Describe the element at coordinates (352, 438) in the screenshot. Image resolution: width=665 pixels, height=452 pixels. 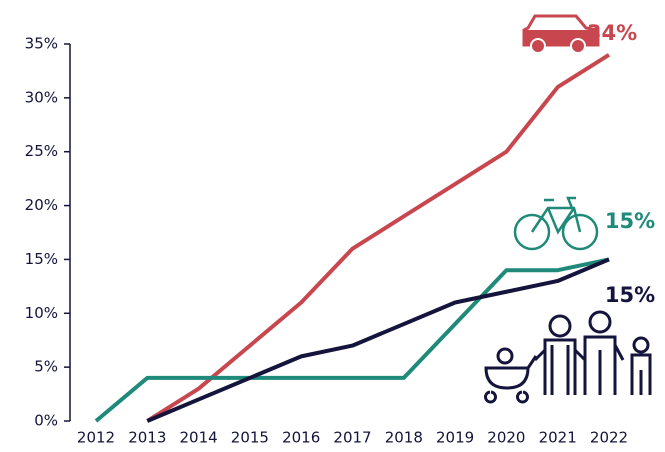
I see `x-tick-label: 2017` at that location.